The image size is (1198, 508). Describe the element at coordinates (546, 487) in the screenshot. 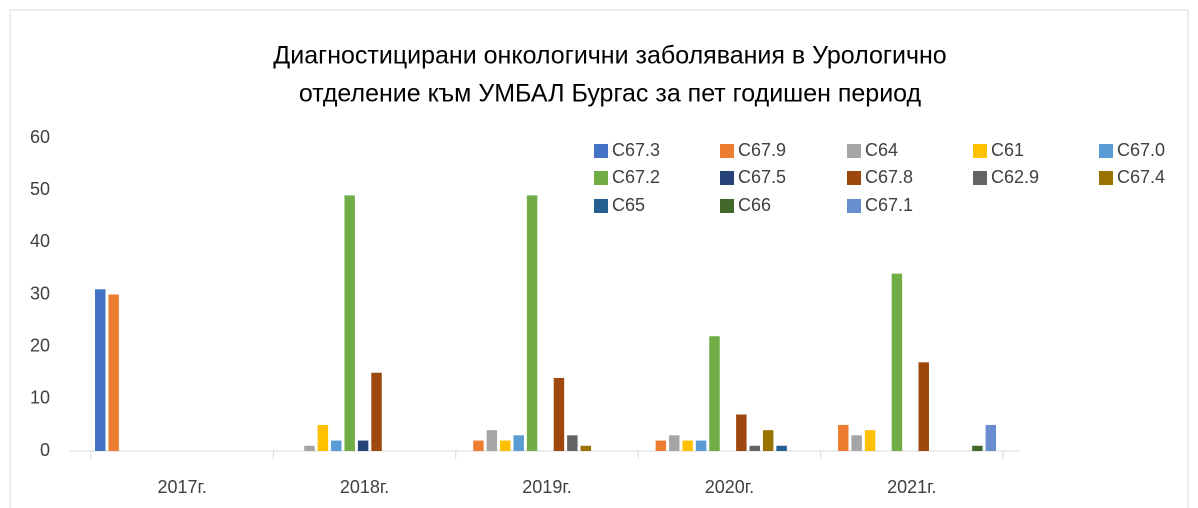

I see `x-tick-label: 2019г.` at that location.